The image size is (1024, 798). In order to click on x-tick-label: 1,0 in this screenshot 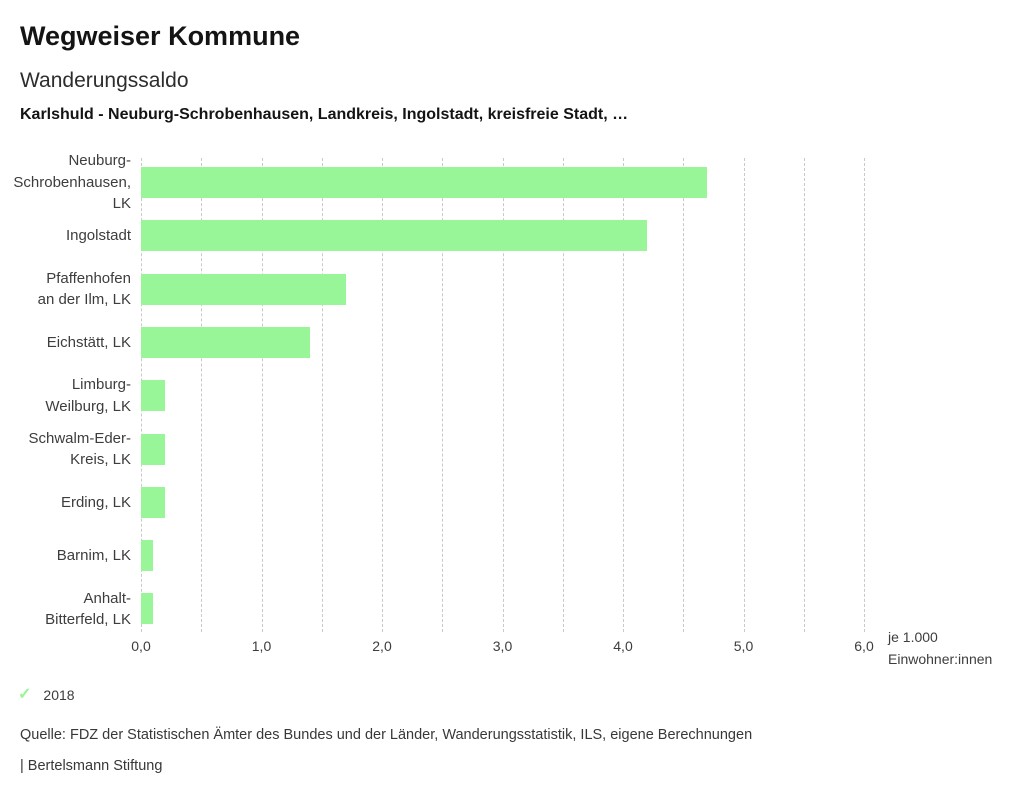, I will do `click(261, 646)`.